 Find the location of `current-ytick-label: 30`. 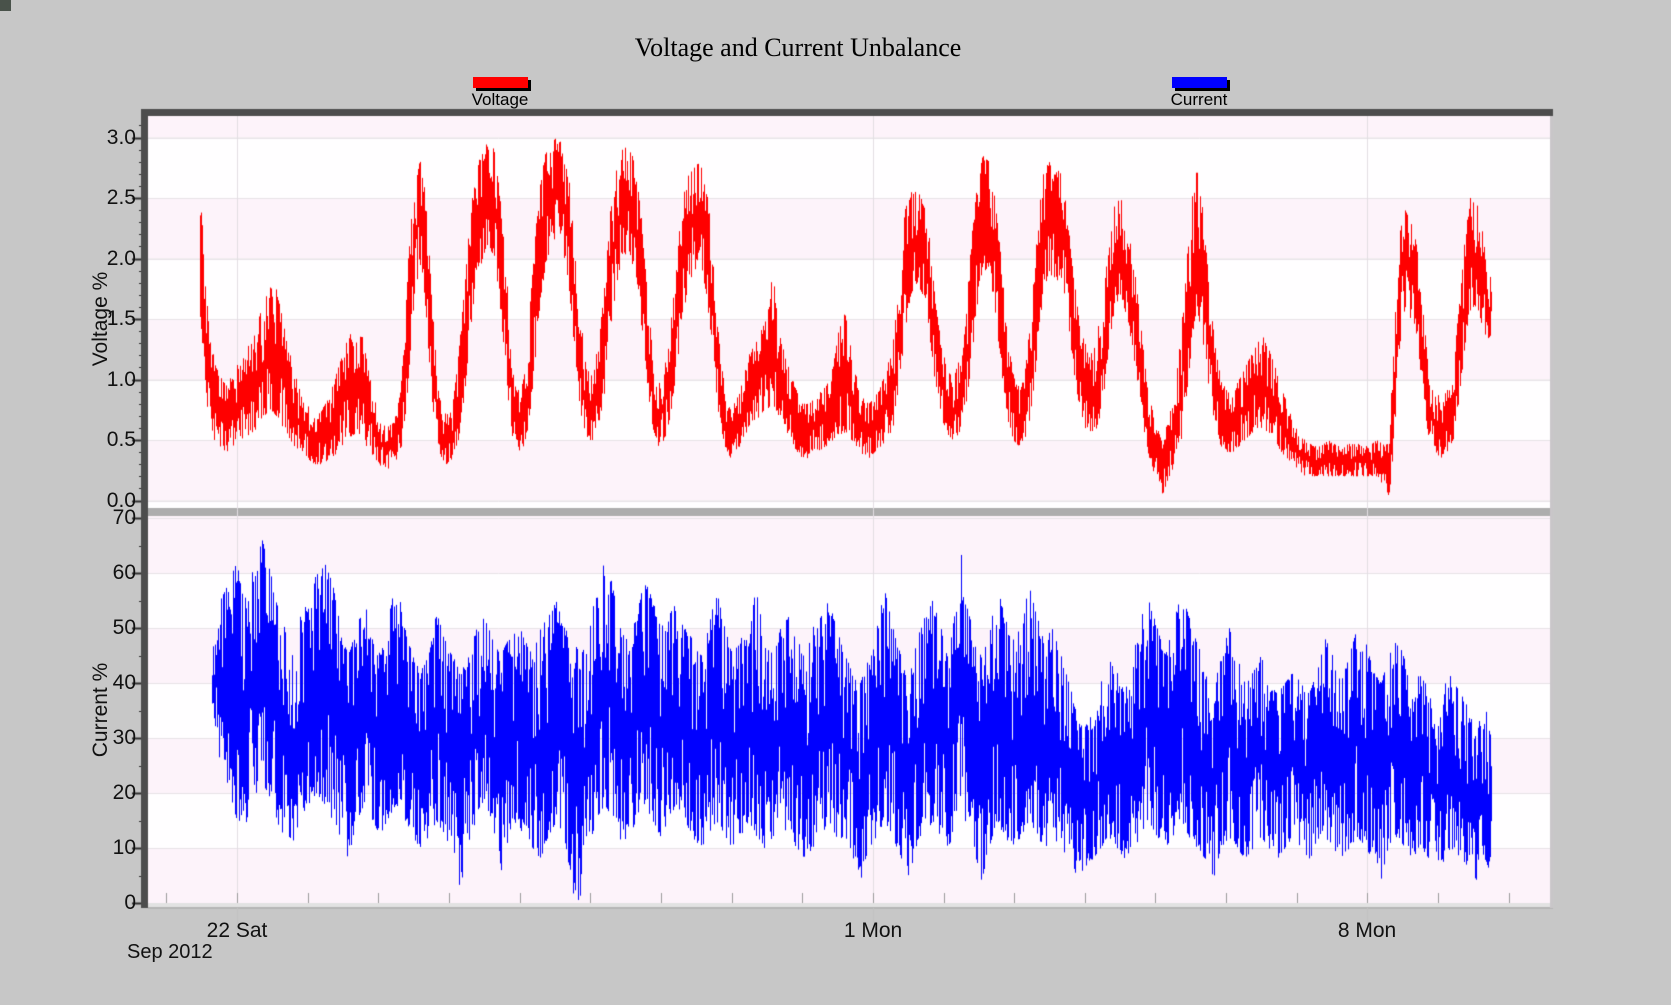

current-ytick-label: 30 is located at coordinates (124, 737).